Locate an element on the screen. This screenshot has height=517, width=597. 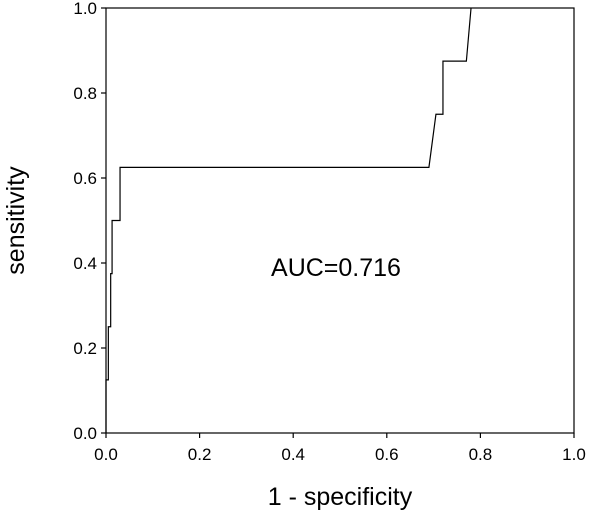
y-tick-label: 0.0 is located at coordinates (85, 433).